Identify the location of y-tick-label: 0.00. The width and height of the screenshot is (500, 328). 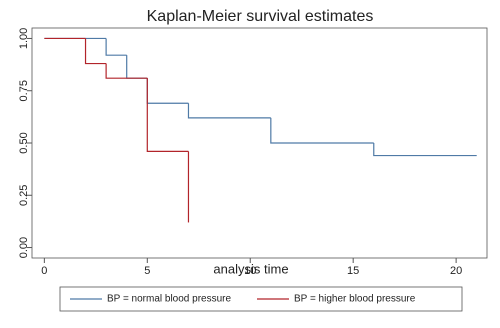
(24, 247).